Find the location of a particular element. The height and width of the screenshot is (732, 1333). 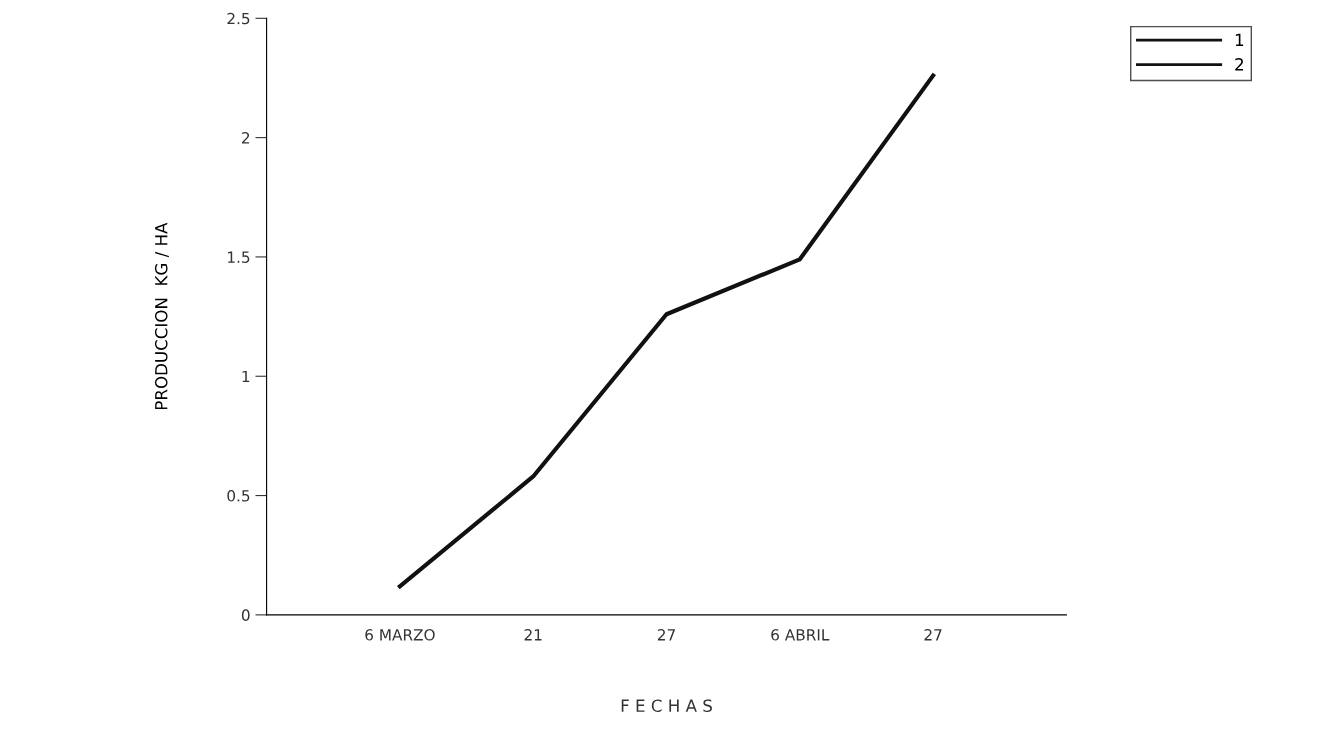

y-tick-label: 0 is located at coordinates (245, 615).